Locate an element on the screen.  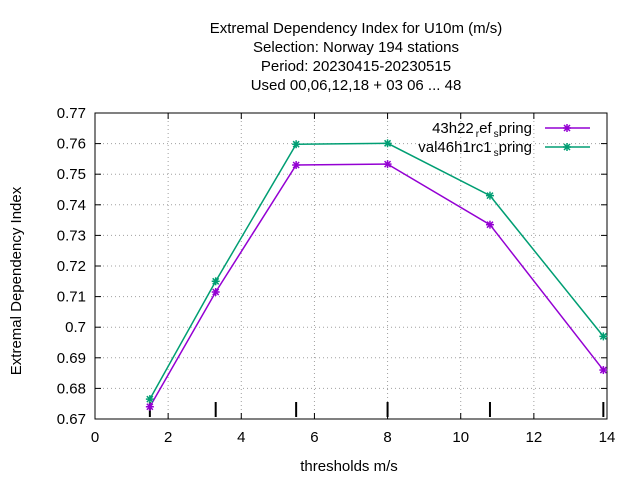
x-tick-label: 10 is located at coordinates (460, 437).